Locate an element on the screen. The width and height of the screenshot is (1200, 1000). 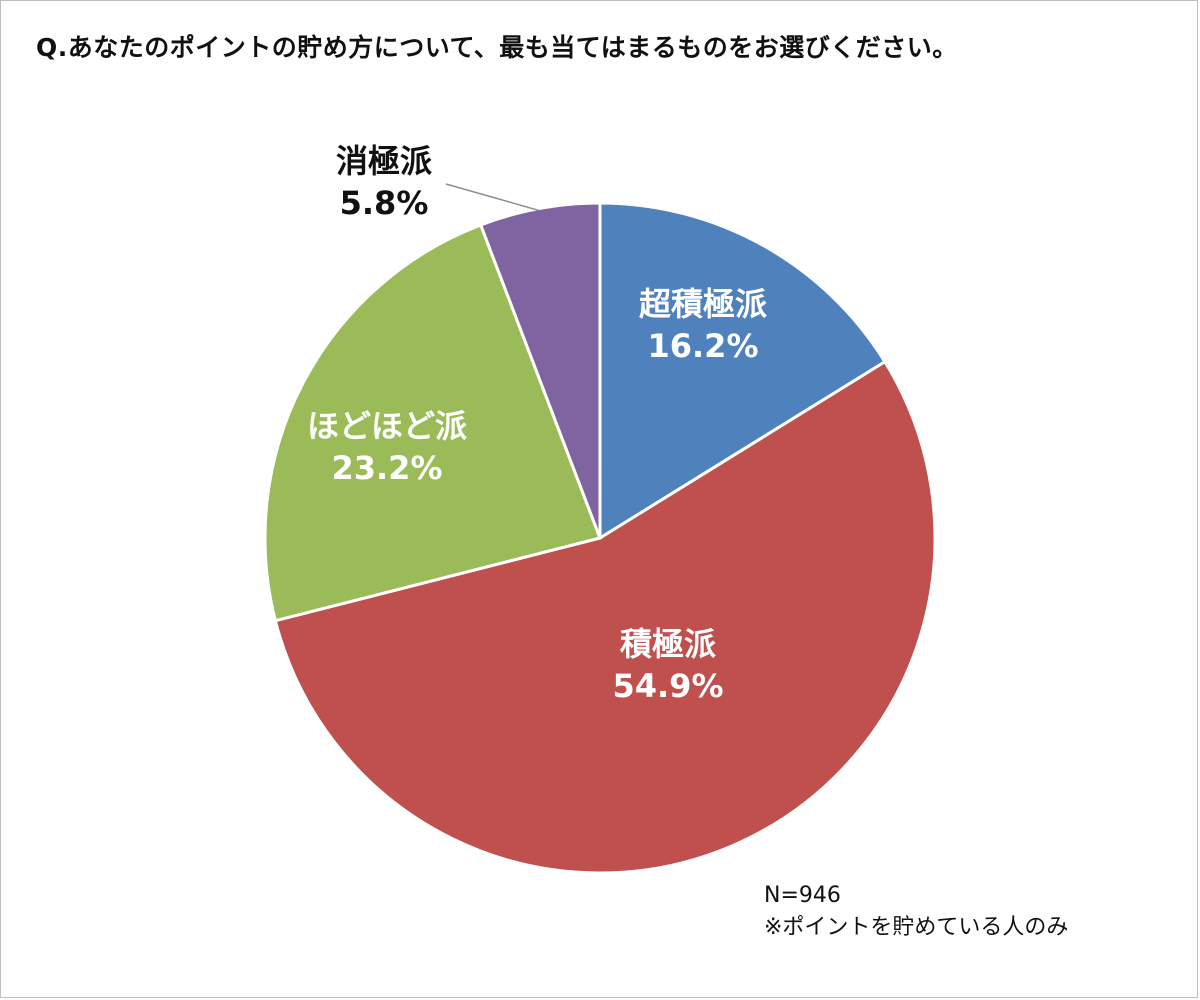
chart-title: Q.あなたのポイントの貯め方について、最も当てはまるものをお選びください。 is located at coordinates (497, 47).